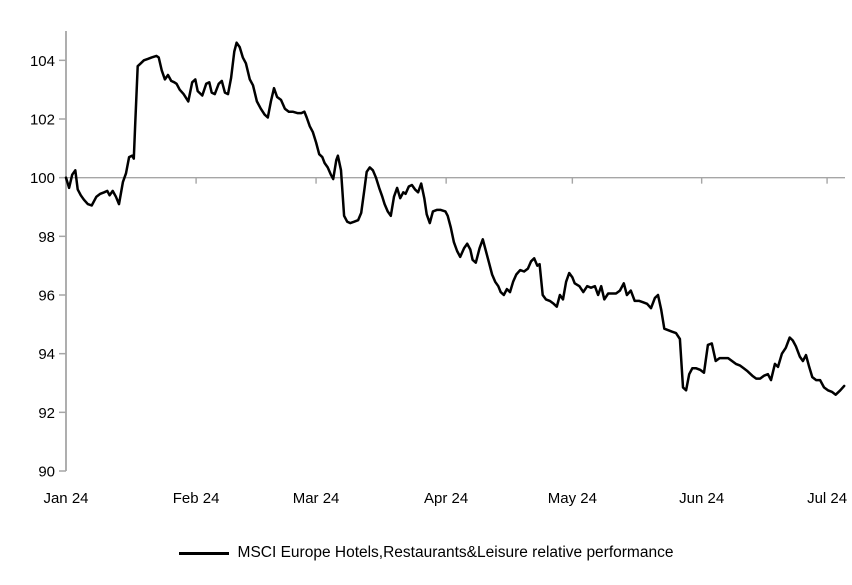  Describe the element at coordinates (46, 472) in the screenshot. I see `y-tick-label: 90` at that location.